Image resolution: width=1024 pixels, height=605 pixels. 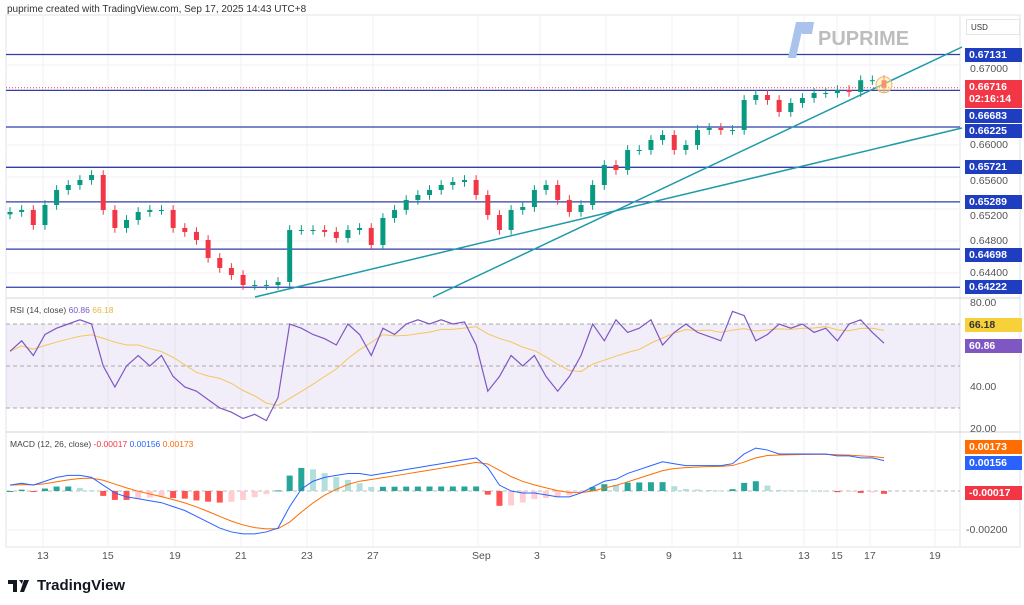 I want to click on level-price-label: 0.64698, so click(x=993, y=255).